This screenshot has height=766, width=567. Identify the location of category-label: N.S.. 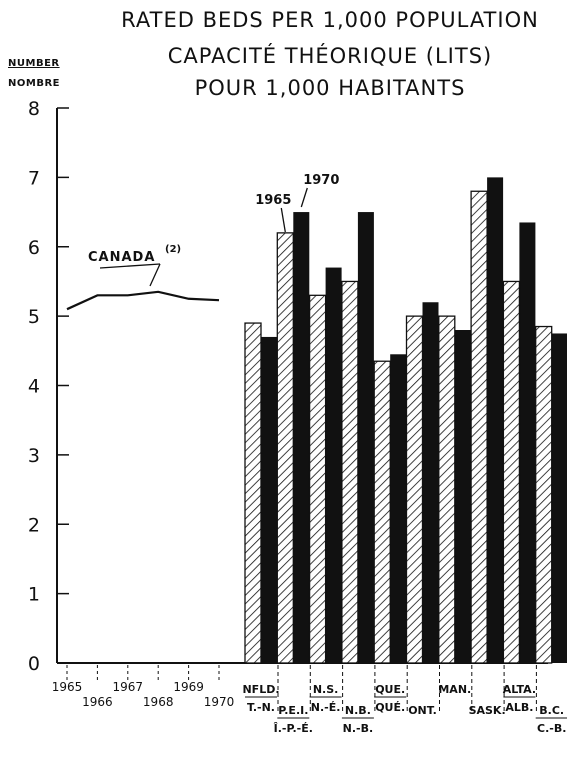
(326, 689).